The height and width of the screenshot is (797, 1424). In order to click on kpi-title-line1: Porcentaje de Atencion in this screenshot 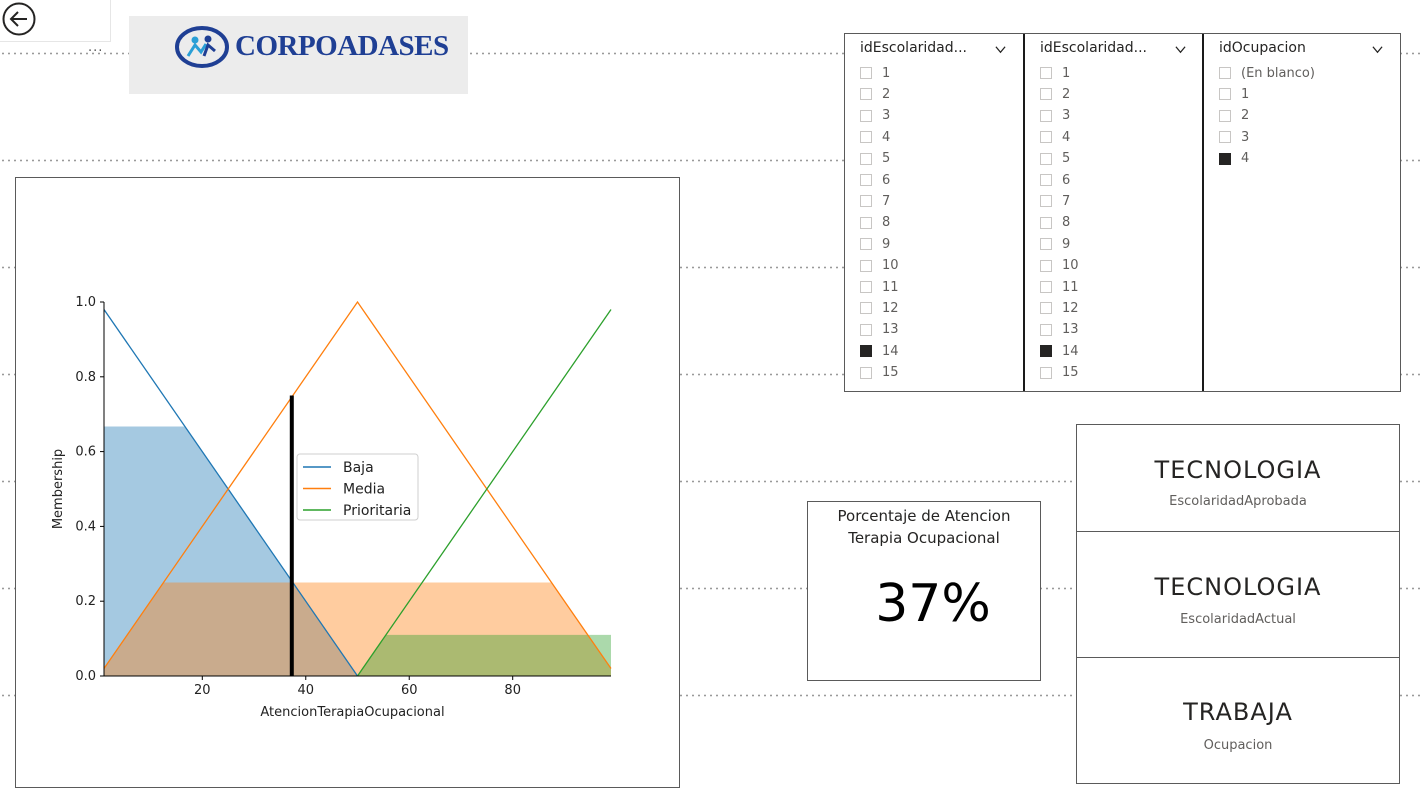, I will do `click(924, 516)`.